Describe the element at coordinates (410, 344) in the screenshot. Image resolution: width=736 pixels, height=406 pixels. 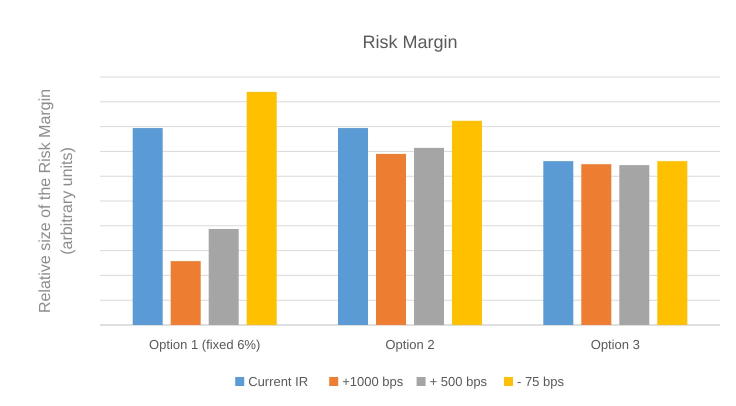
I see `x-tick-label: Option 2` at that location.